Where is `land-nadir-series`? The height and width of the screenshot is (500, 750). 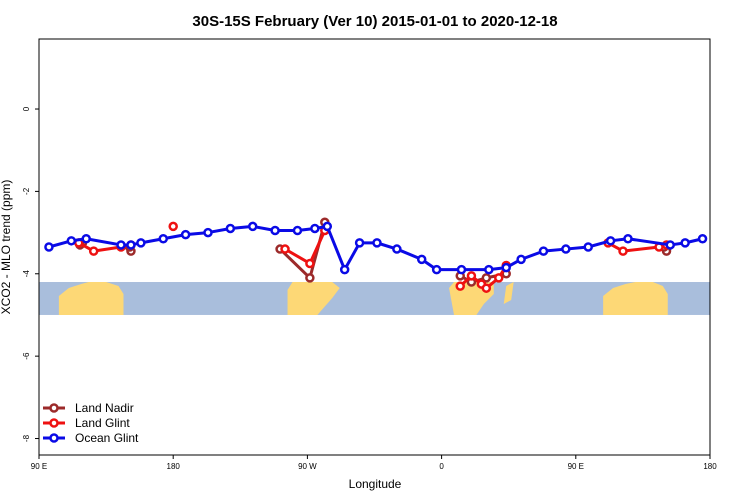 land-nadir-series is located at coordinates (373, 252).